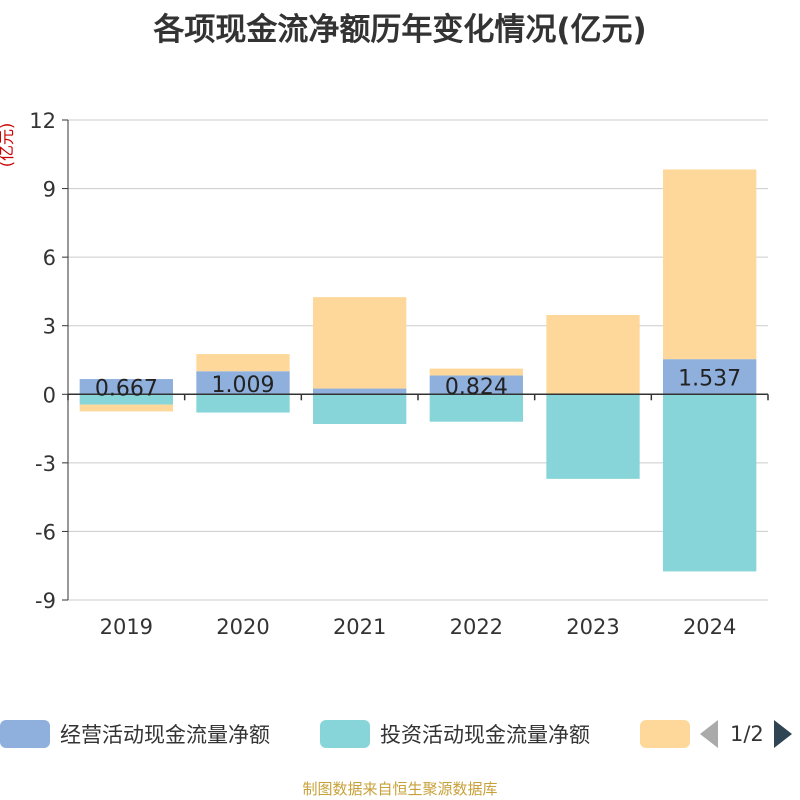  What do you see at coordinates (42, 121) in the screenshot?
I see `y-tick-label: 12` at bounding box center [42, 121].